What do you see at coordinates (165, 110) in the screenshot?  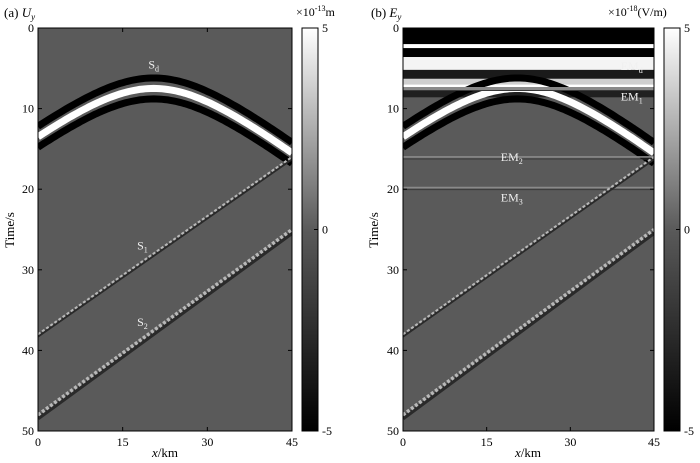 I see `event-sd-precursor` at bounding box center [165, 110].